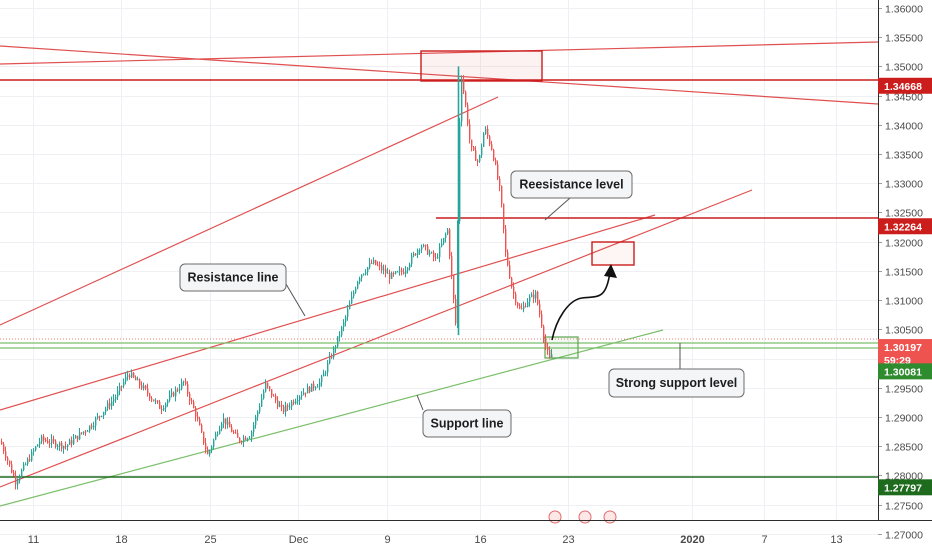 This screenshot has width=932, height=555. What do you see at coordinates (904, 39) in the screenshot?
I see `y-tick-label: 1.35500` at bounding box center [904, 39].